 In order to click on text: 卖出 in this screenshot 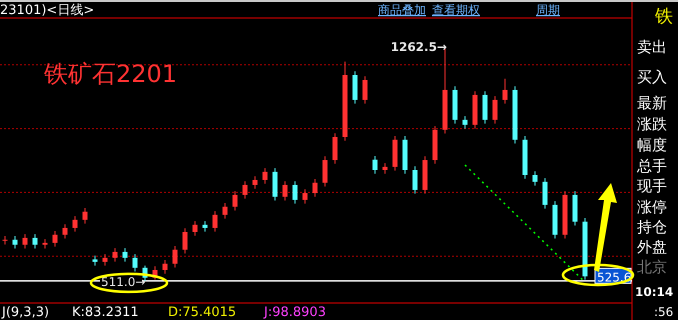, I will do `click(652, 47)`.